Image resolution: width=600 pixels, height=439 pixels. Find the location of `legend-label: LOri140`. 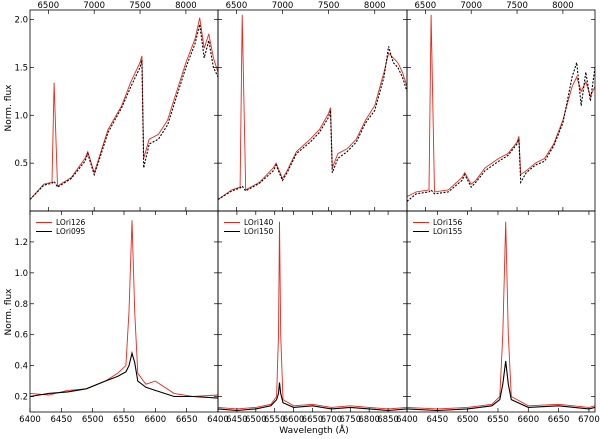

legend-label: LOri140 is located at coordinates (259, 222).